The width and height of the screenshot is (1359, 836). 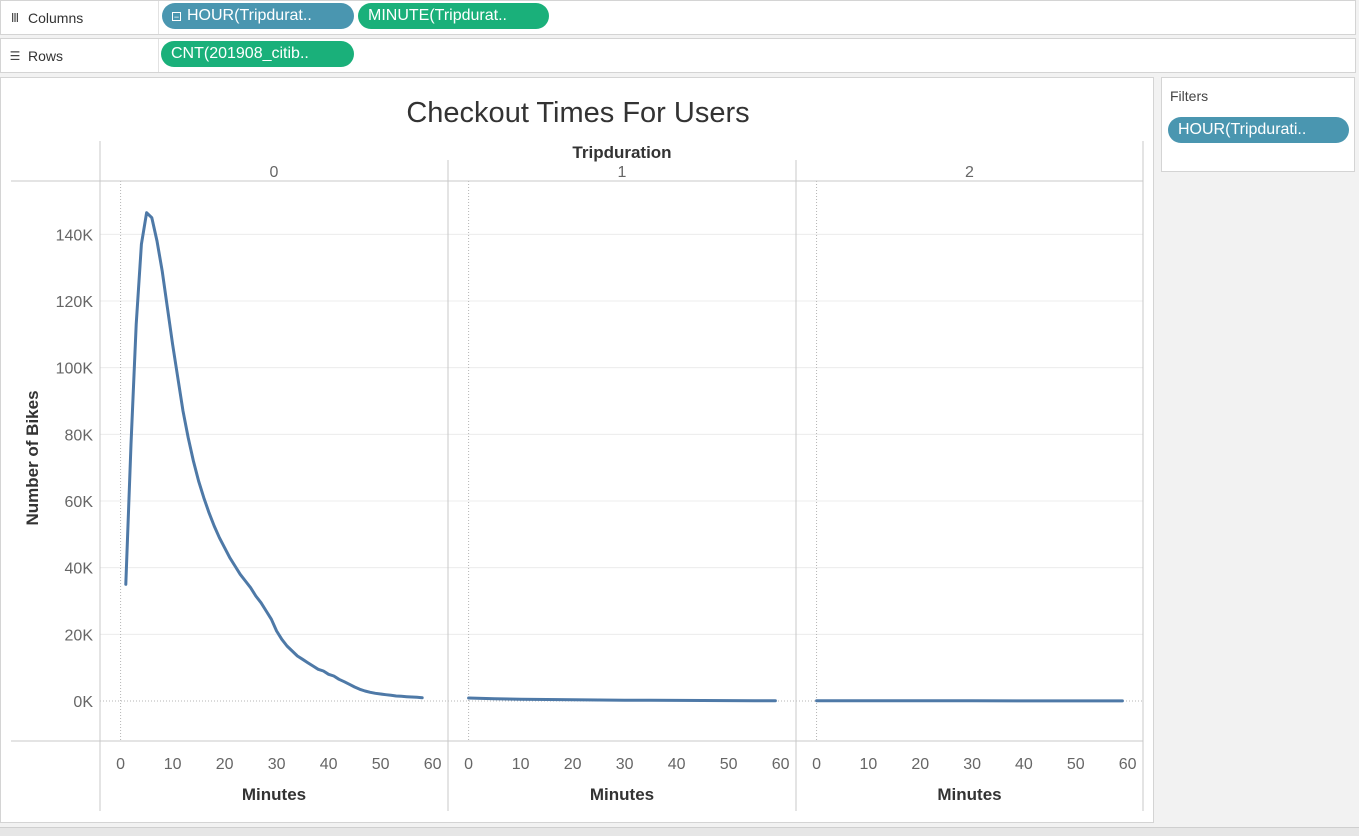 I want to click on collapse-icon: −, so click(x=176, y=16).